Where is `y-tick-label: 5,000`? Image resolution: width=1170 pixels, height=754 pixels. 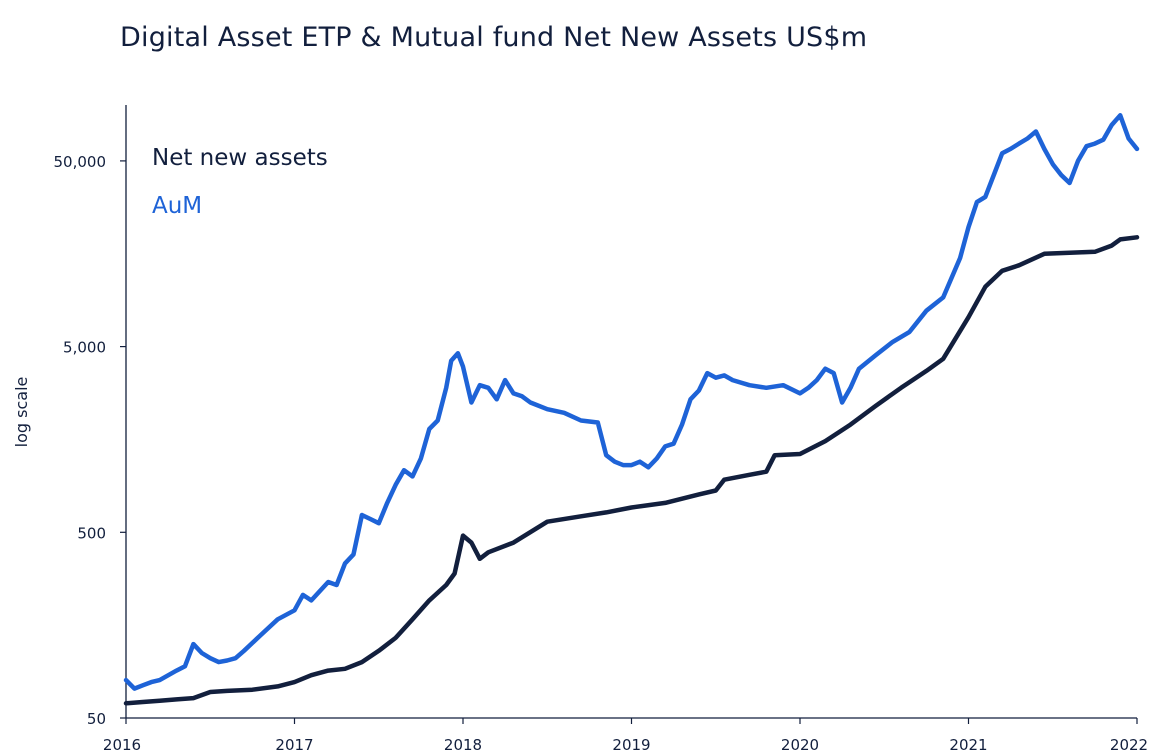 y-tick-label: 5,000 is located at coordinates (84, 348).